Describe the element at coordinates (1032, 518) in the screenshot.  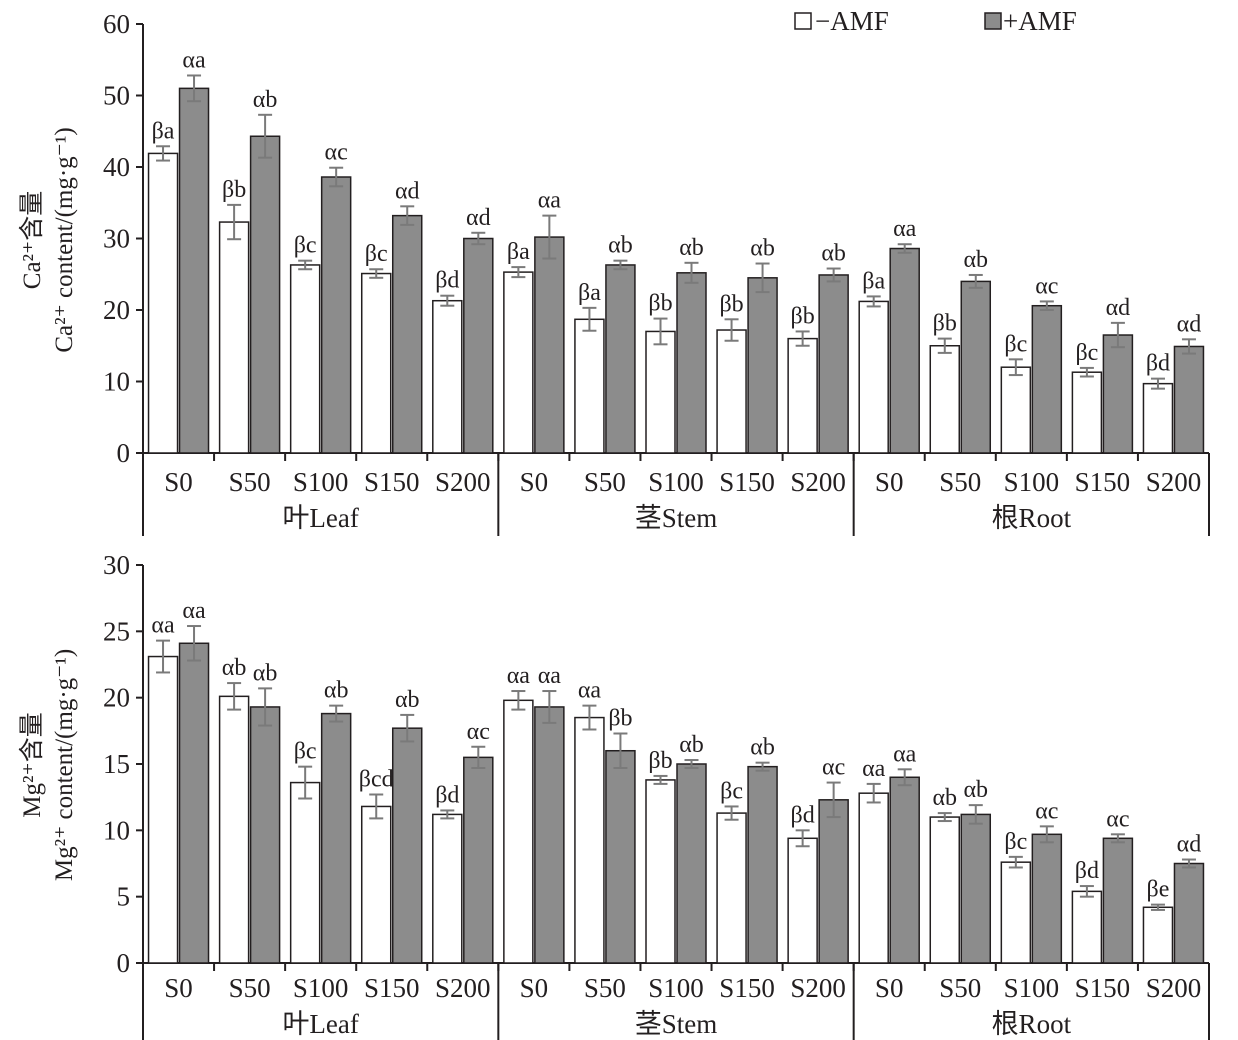
I see `ca-group-label: 根Root` at that location.